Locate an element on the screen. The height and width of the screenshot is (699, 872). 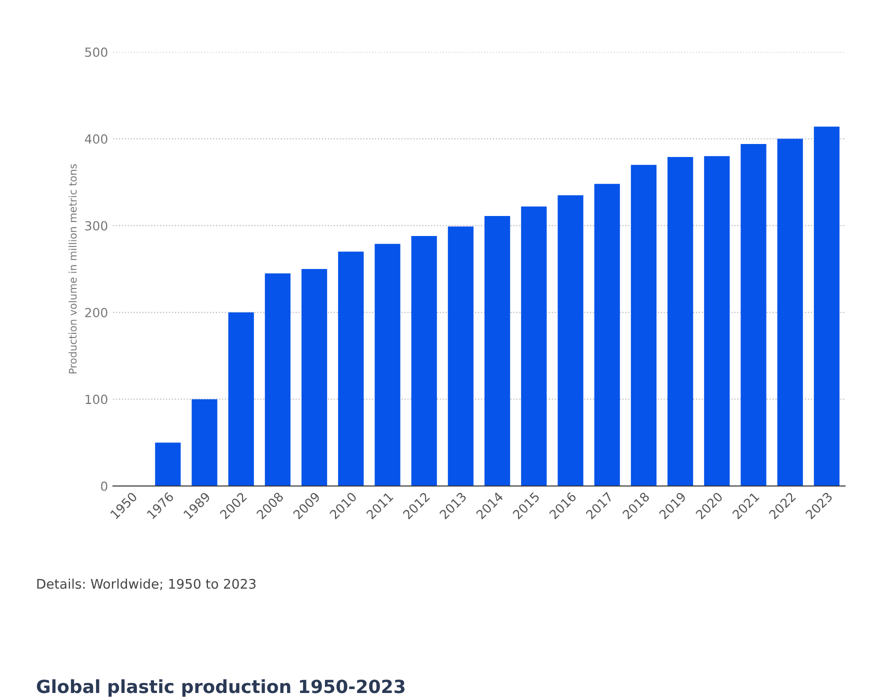
text: Global plastic production 1950-2023 is located at coordinates (220, 688).